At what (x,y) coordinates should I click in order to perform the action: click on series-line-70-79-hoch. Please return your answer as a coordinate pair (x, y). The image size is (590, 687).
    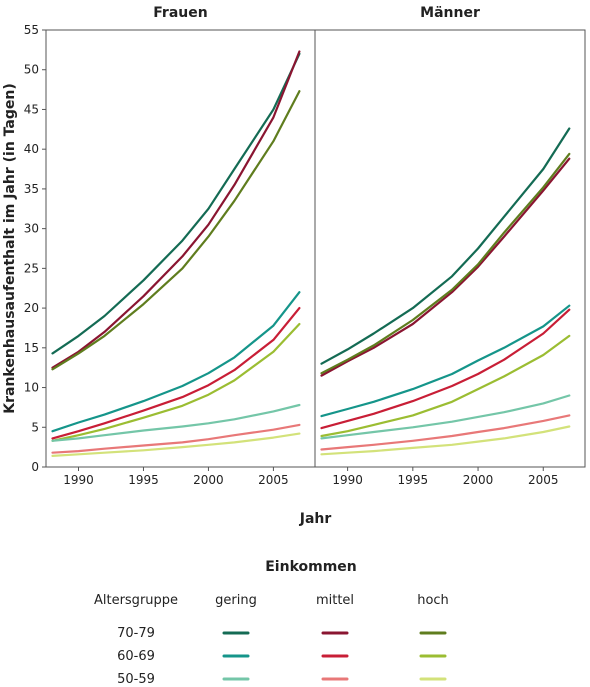
    Looking at the image, I should click on (445, 263).